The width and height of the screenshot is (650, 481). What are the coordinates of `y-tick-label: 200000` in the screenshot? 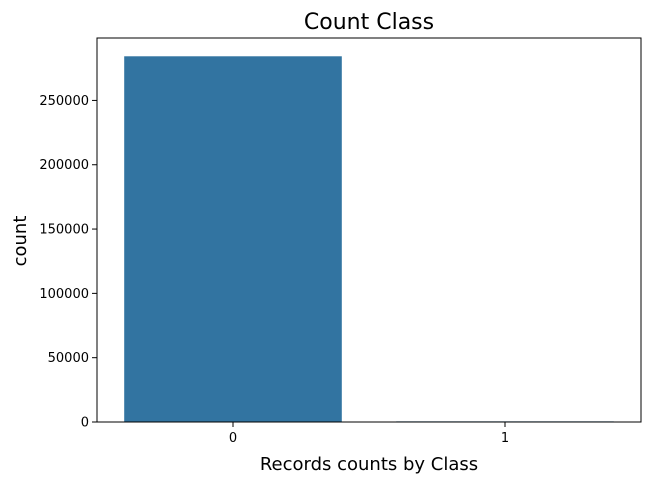 It's located at (64, 165).